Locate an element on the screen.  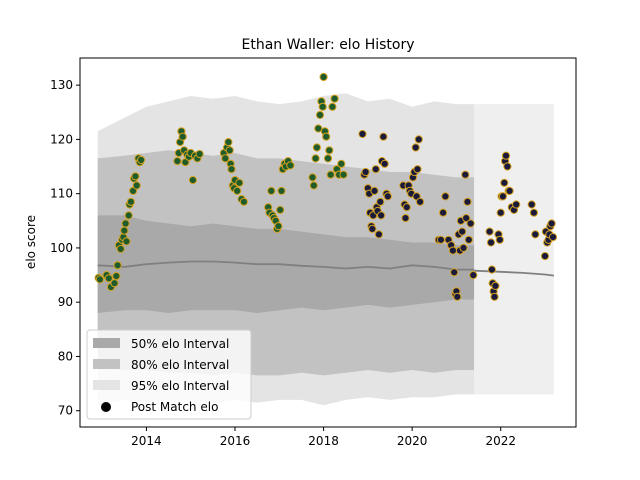
chart-title: Ethan Waller: elo History is located at coordinates (327, 45).